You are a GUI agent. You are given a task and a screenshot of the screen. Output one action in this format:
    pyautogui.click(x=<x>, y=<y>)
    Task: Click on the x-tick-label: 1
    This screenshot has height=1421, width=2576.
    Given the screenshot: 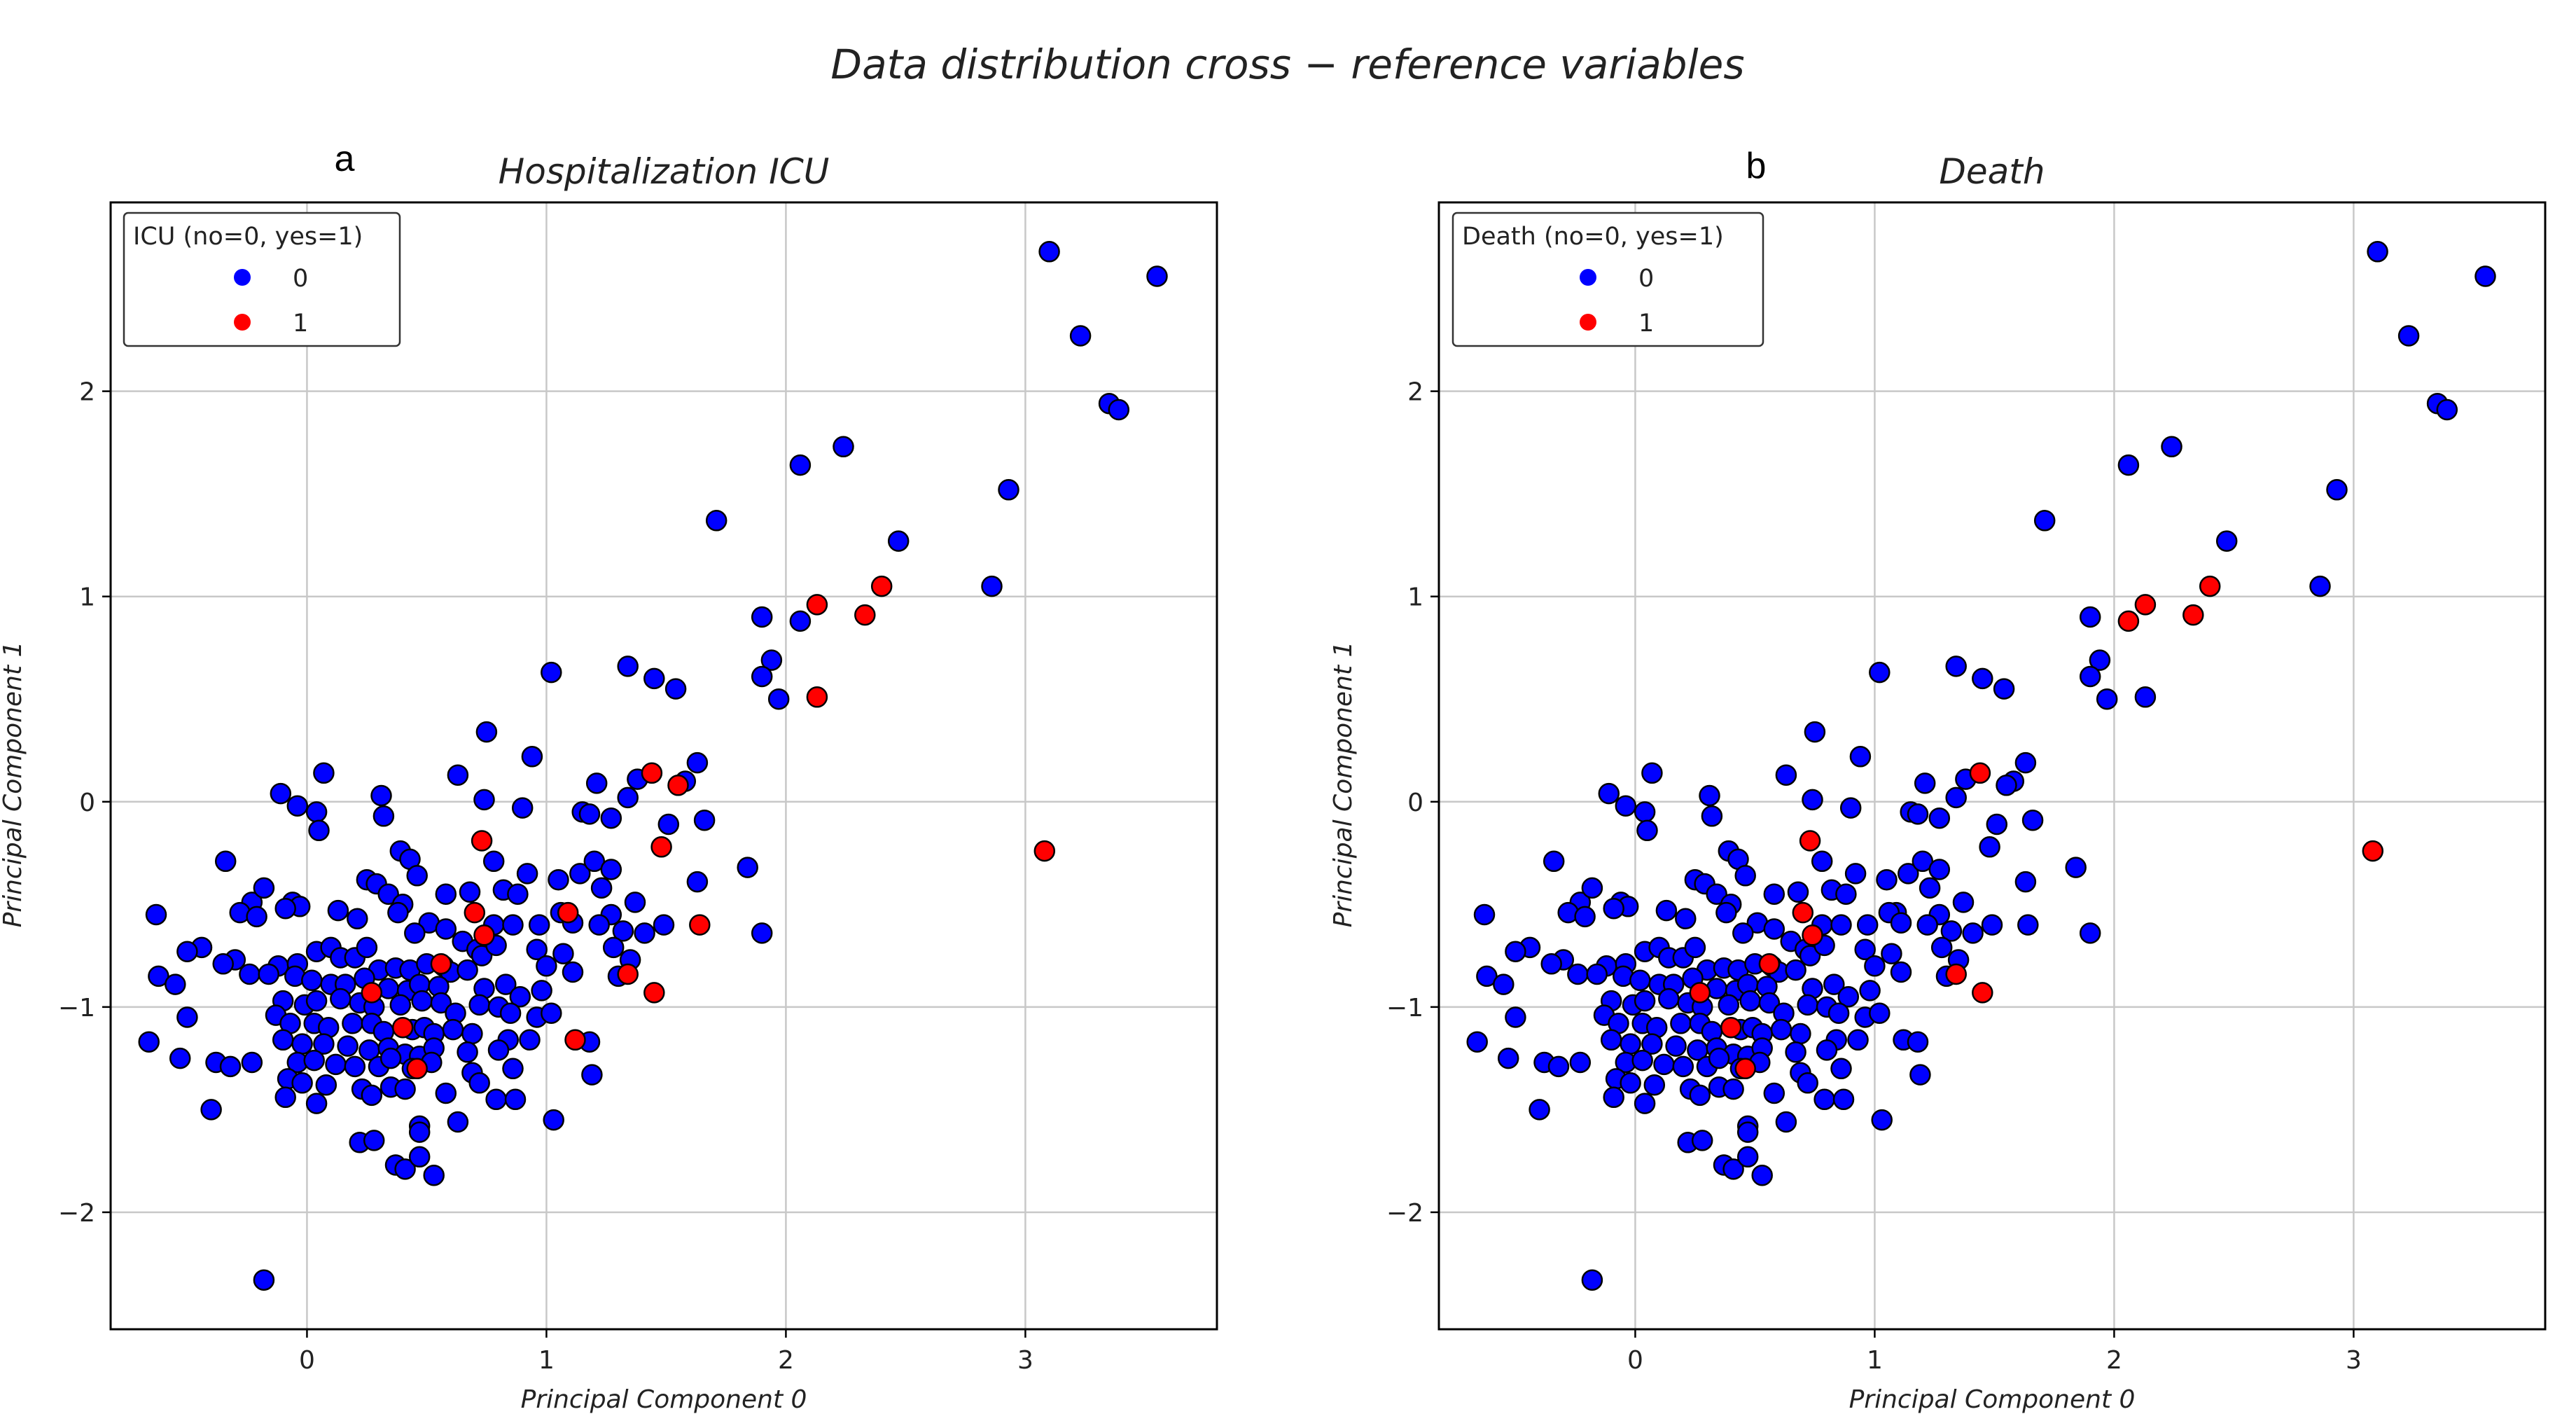 What is the action you would take?
    pyautogui.click(x=1875, y=1360)
    